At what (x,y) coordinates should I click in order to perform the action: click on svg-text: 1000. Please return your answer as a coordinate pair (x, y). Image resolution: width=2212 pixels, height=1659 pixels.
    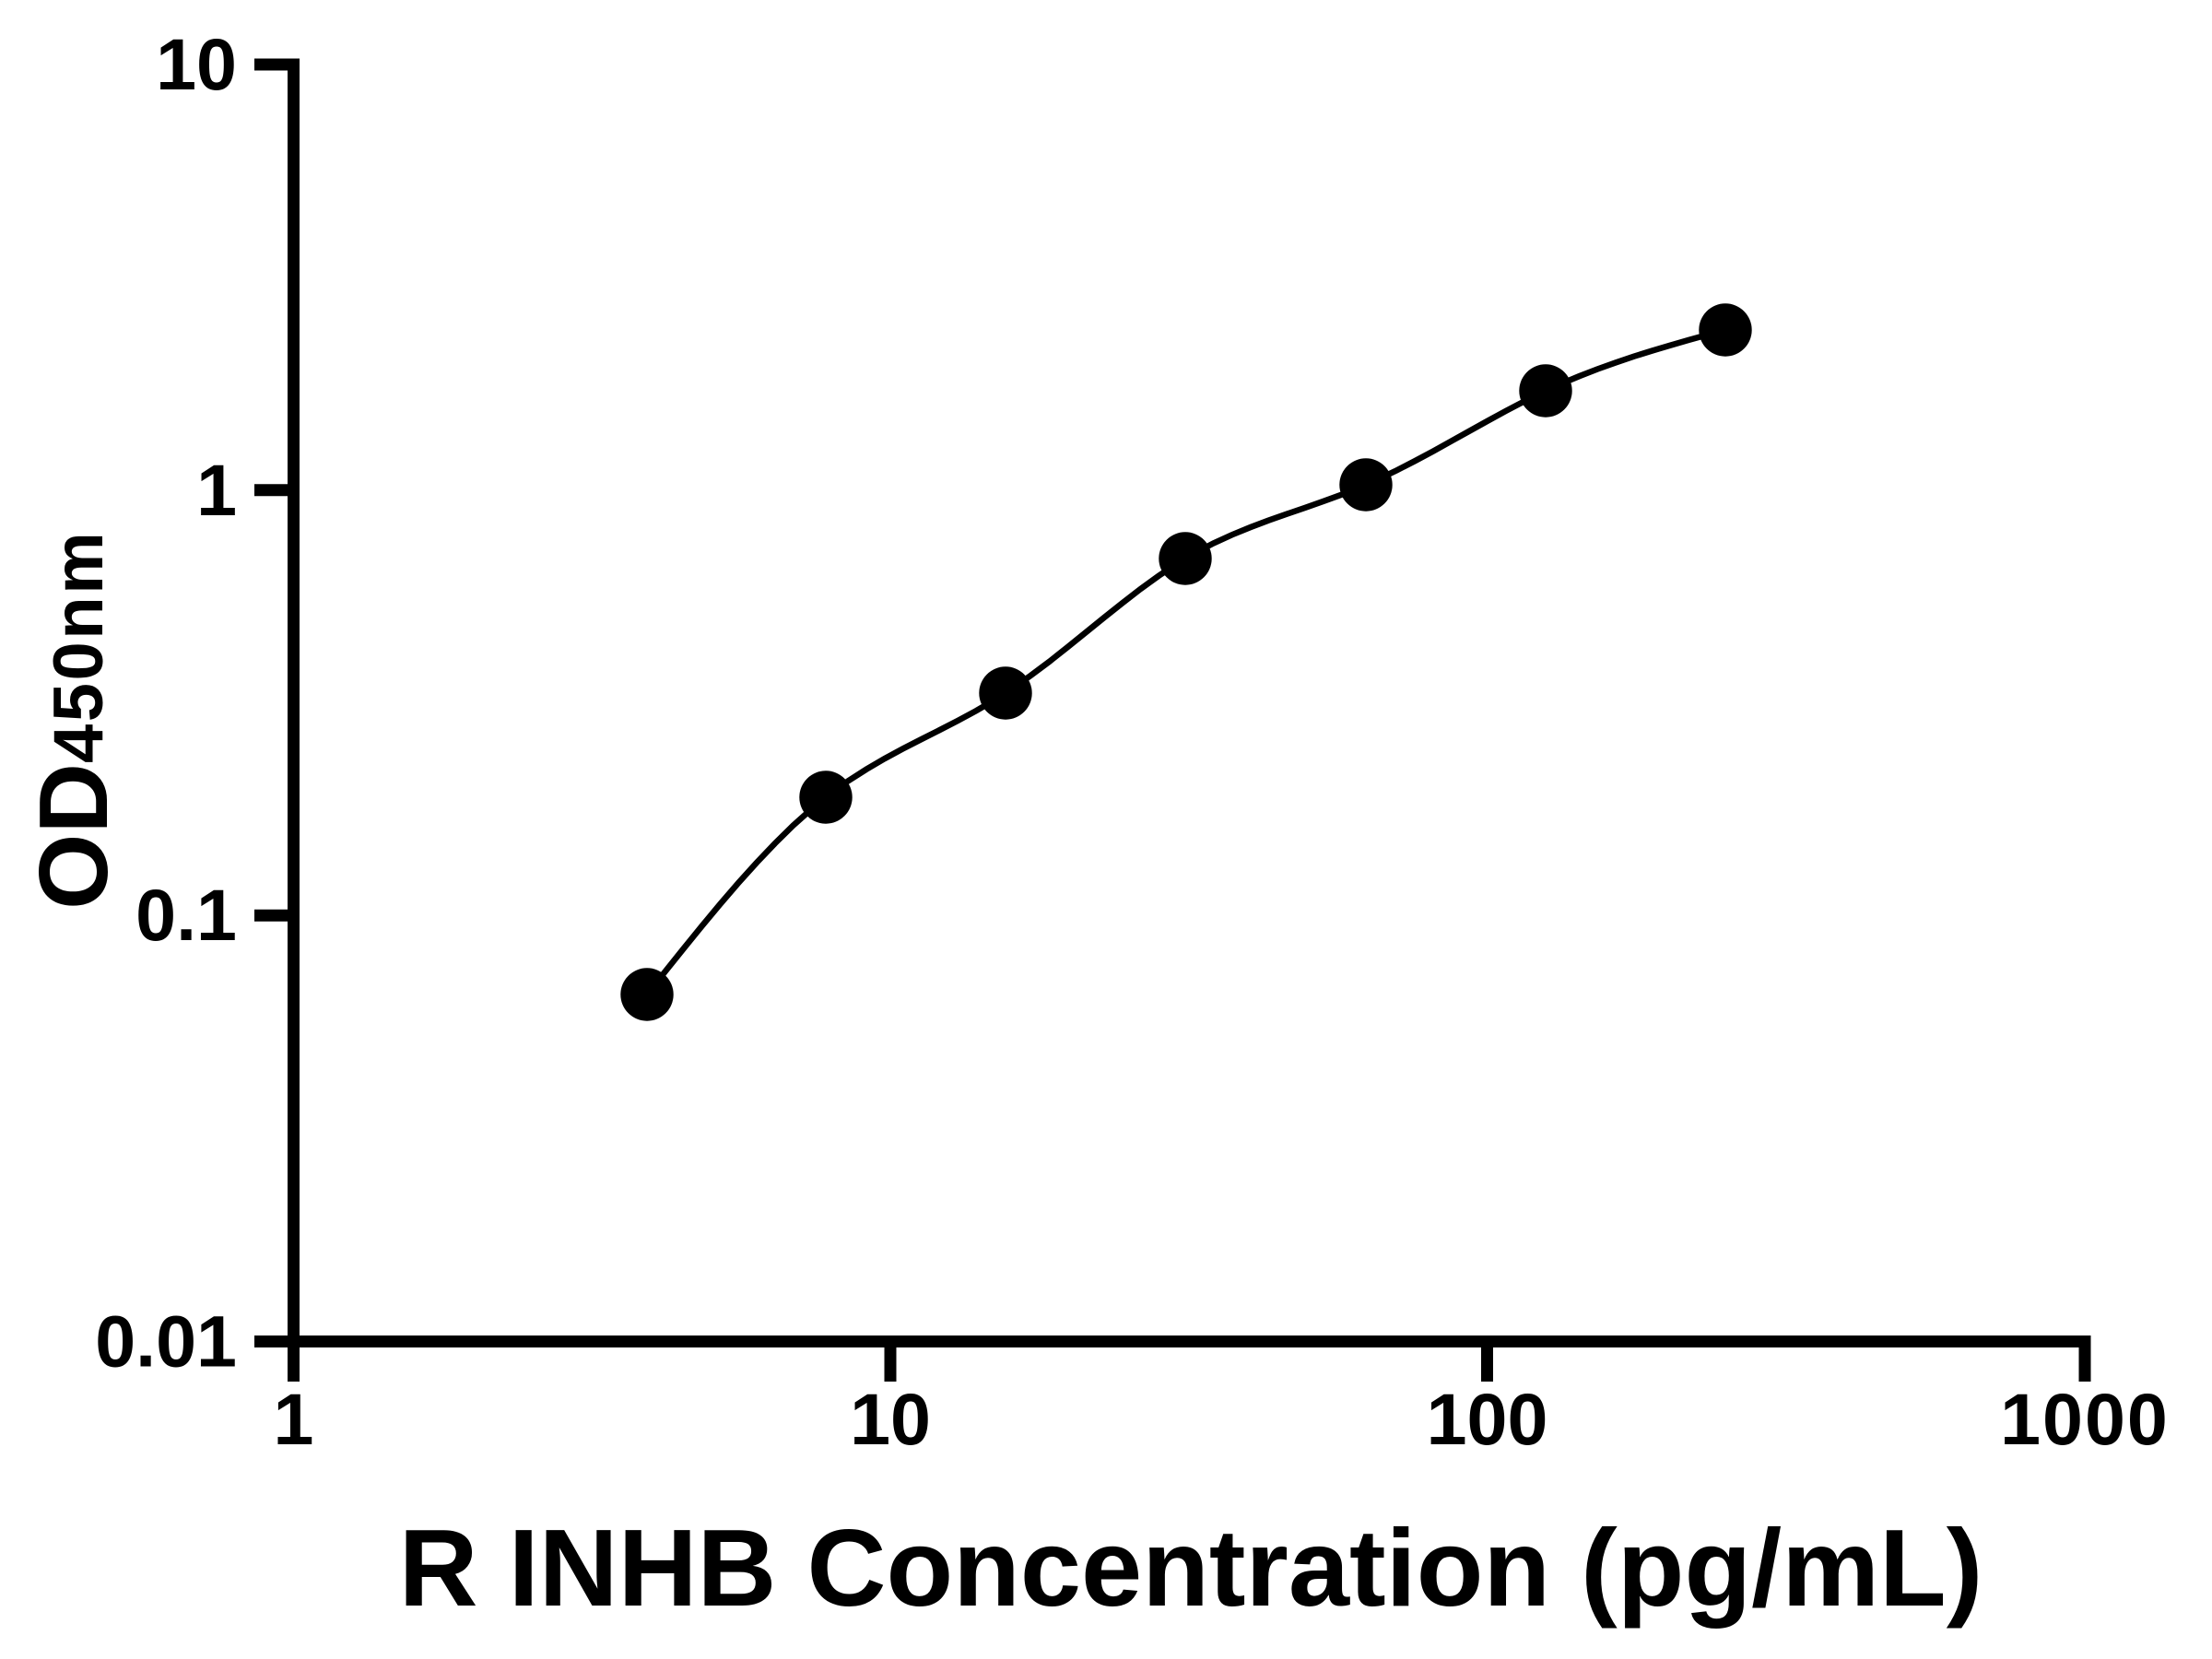
    Looking at the image, I should click on (2085, 1419).